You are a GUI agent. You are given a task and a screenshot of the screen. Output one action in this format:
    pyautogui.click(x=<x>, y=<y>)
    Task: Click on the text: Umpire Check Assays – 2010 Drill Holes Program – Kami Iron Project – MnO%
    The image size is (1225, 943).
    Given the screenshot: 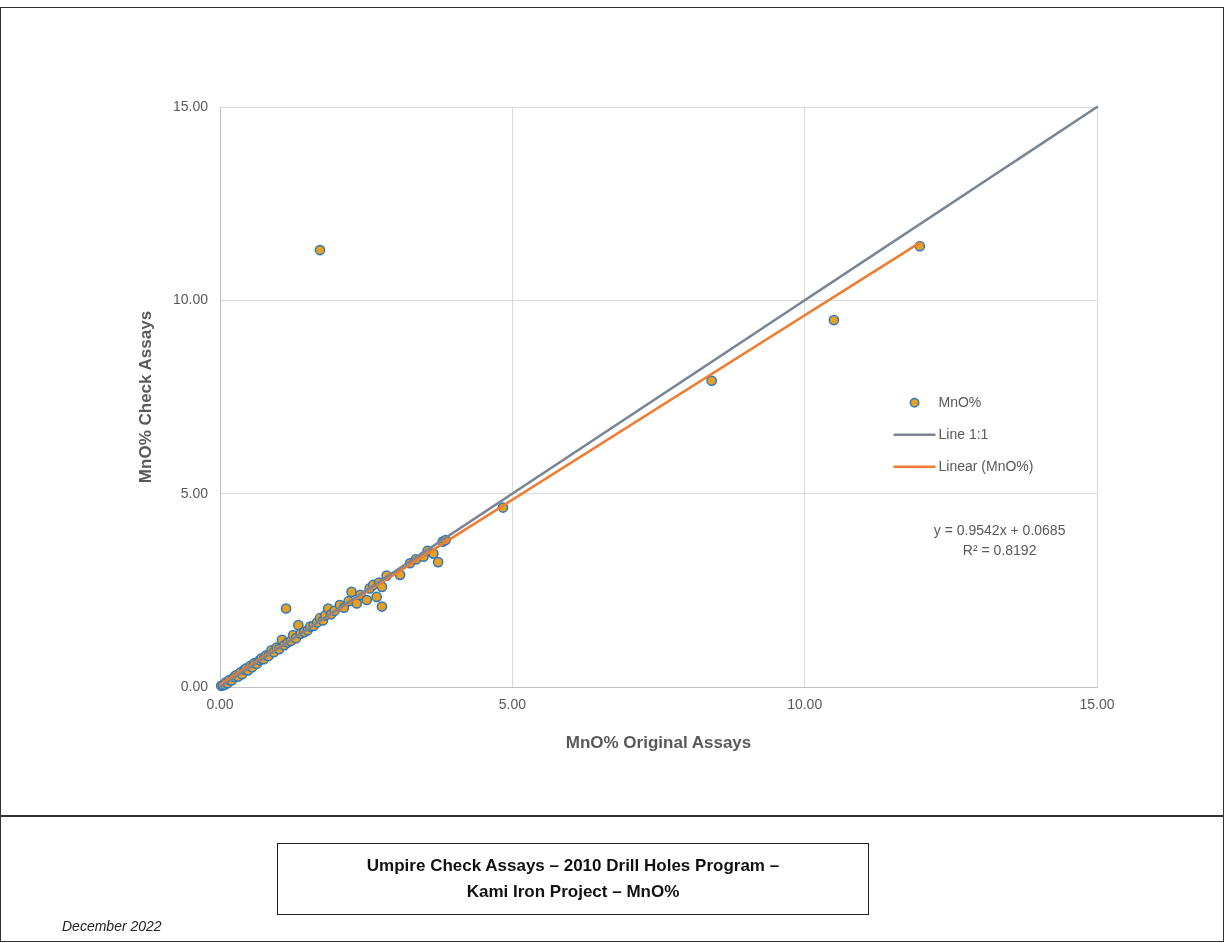 What is the action you would take?
    pyautogui.click(x=573, y=879)
    